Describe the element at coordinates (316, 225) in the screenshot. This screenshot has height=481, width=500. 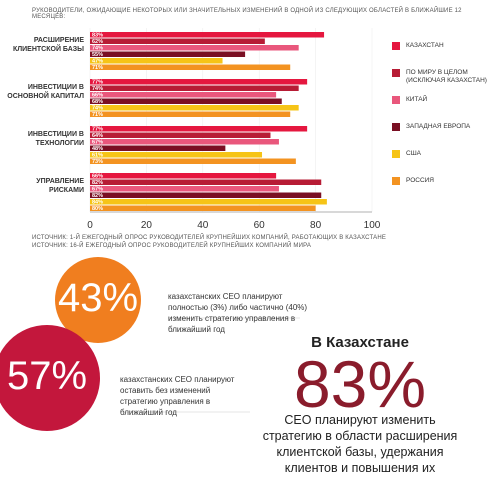
I see `x-tick-label: 80` at that location.